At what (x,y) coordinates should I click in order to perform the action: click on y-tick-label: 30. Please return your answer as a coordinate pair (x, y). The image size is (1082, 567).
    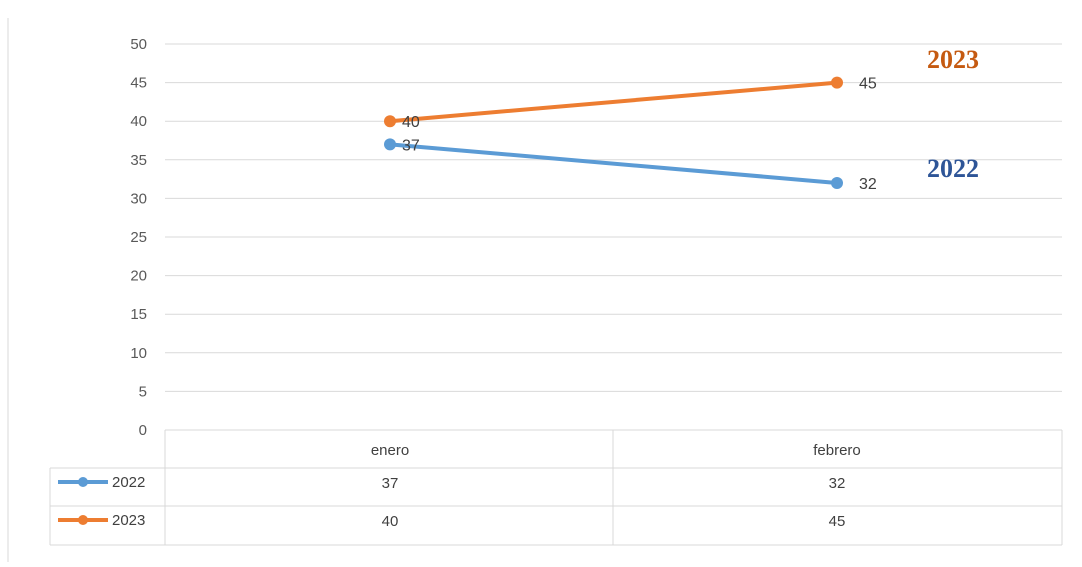
    Looking at the image, I should click on (138, 198).